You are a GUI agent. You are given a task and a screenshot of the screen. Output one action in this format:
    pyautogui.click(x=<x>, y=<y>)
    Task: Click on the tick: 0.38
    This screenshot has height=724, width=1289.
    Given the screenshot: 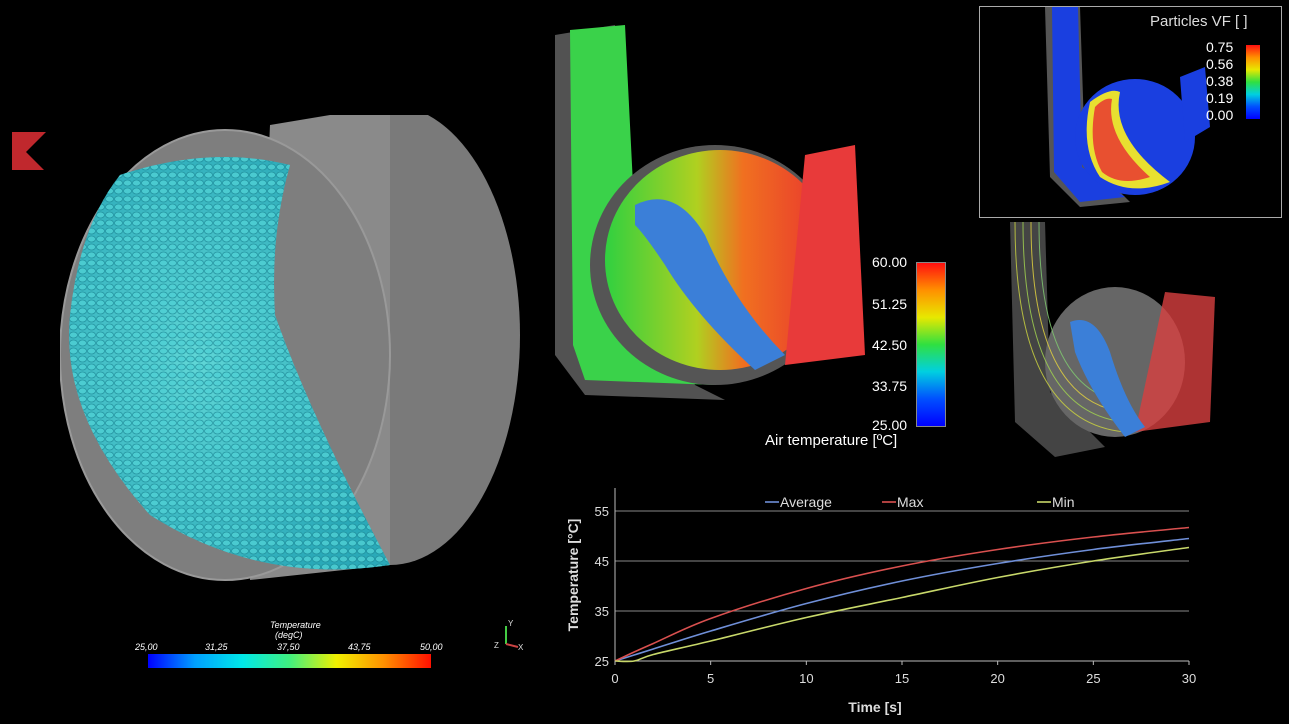 What is the action you would take?
    pyautogui.click(x=1220, y=81)
    